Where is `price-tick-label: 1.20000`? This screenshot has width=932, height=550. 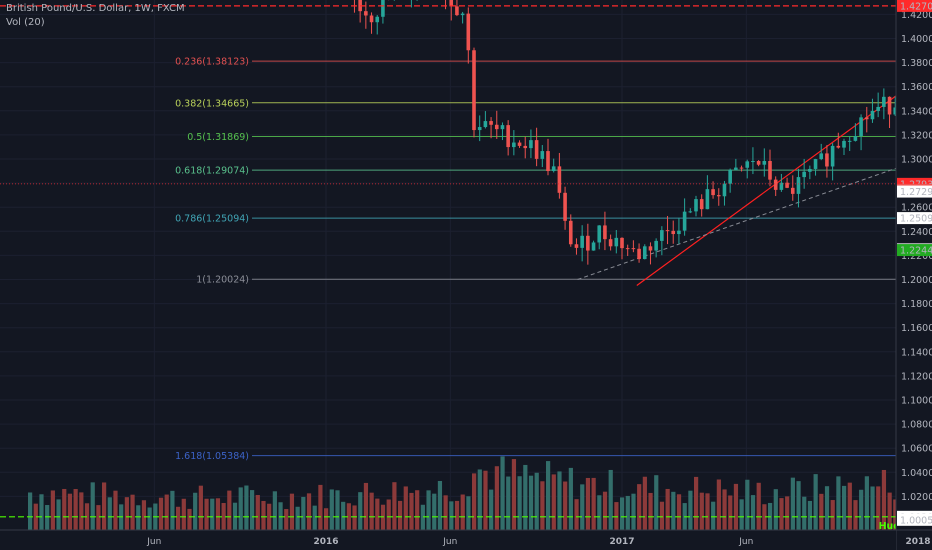
price-tick-label: 1.20000 is located at coordinates (916, 280).